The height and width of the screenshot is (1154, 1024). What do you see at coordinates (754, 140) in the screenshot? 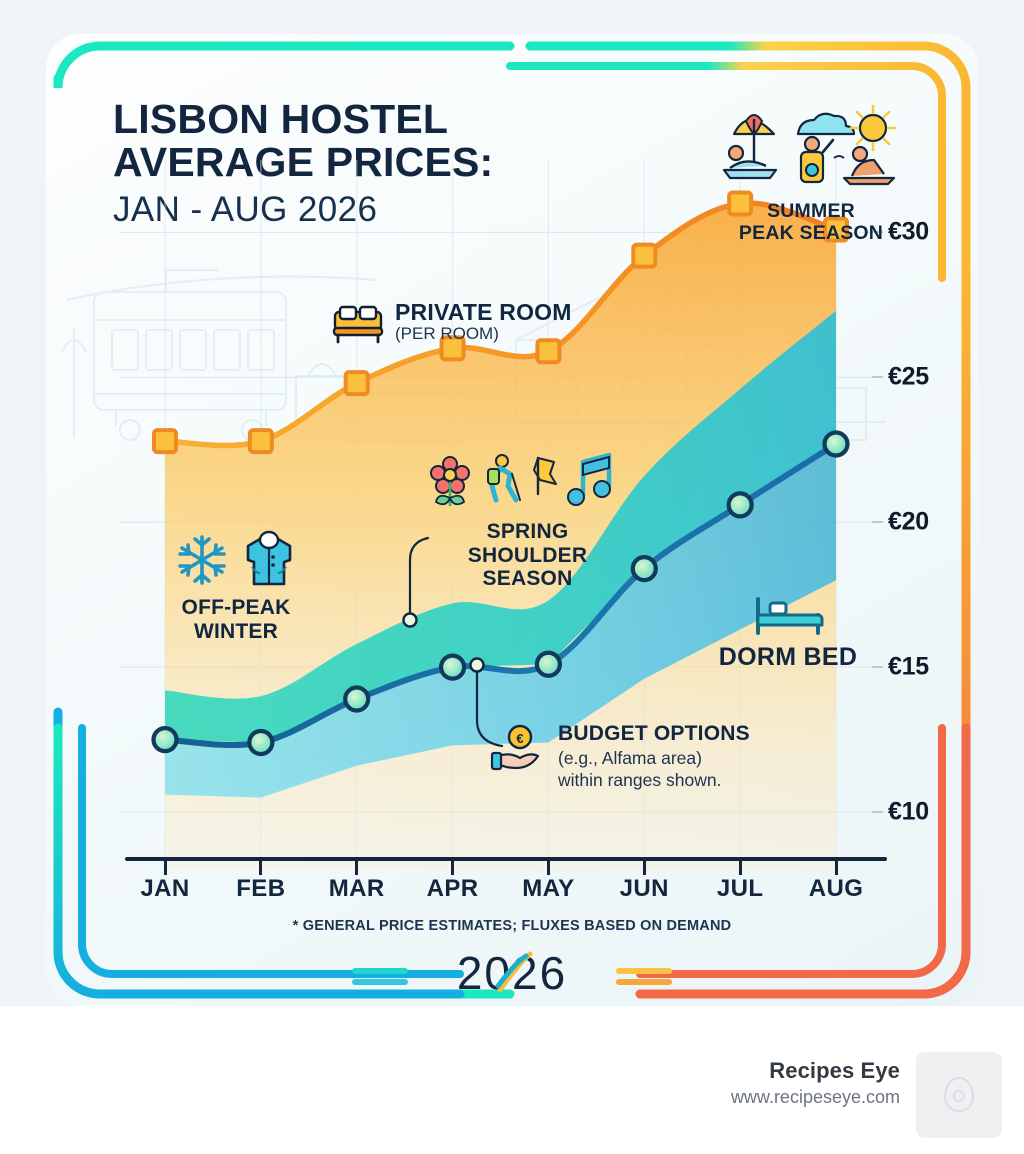
I see `beach-umbrella-icon` at bounding box center [754, 140].